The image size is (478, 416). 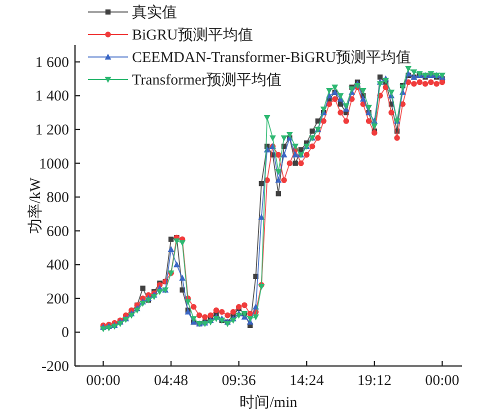 I want to click on y-axis-title: 功率/kW, so click(x=35, y=205).